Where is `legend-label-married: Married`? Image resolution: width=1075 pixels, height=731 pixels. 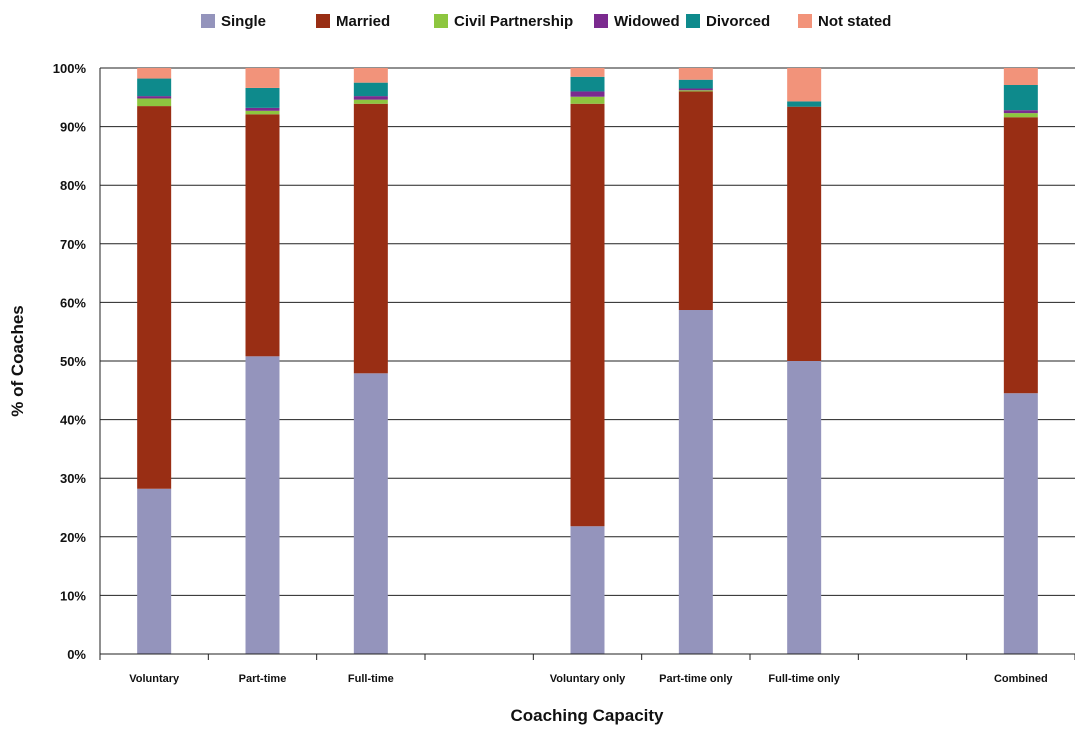
legend-label-married: Married is located at coordinates (363, 21).